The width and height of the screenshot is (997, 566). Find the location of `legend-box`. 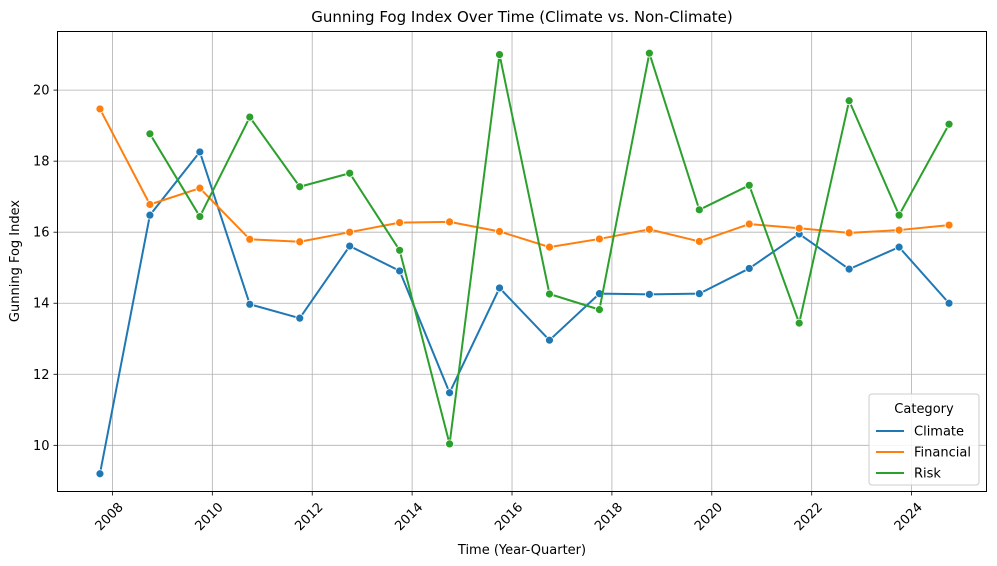

legend-box is located at coordinates (924, 439).